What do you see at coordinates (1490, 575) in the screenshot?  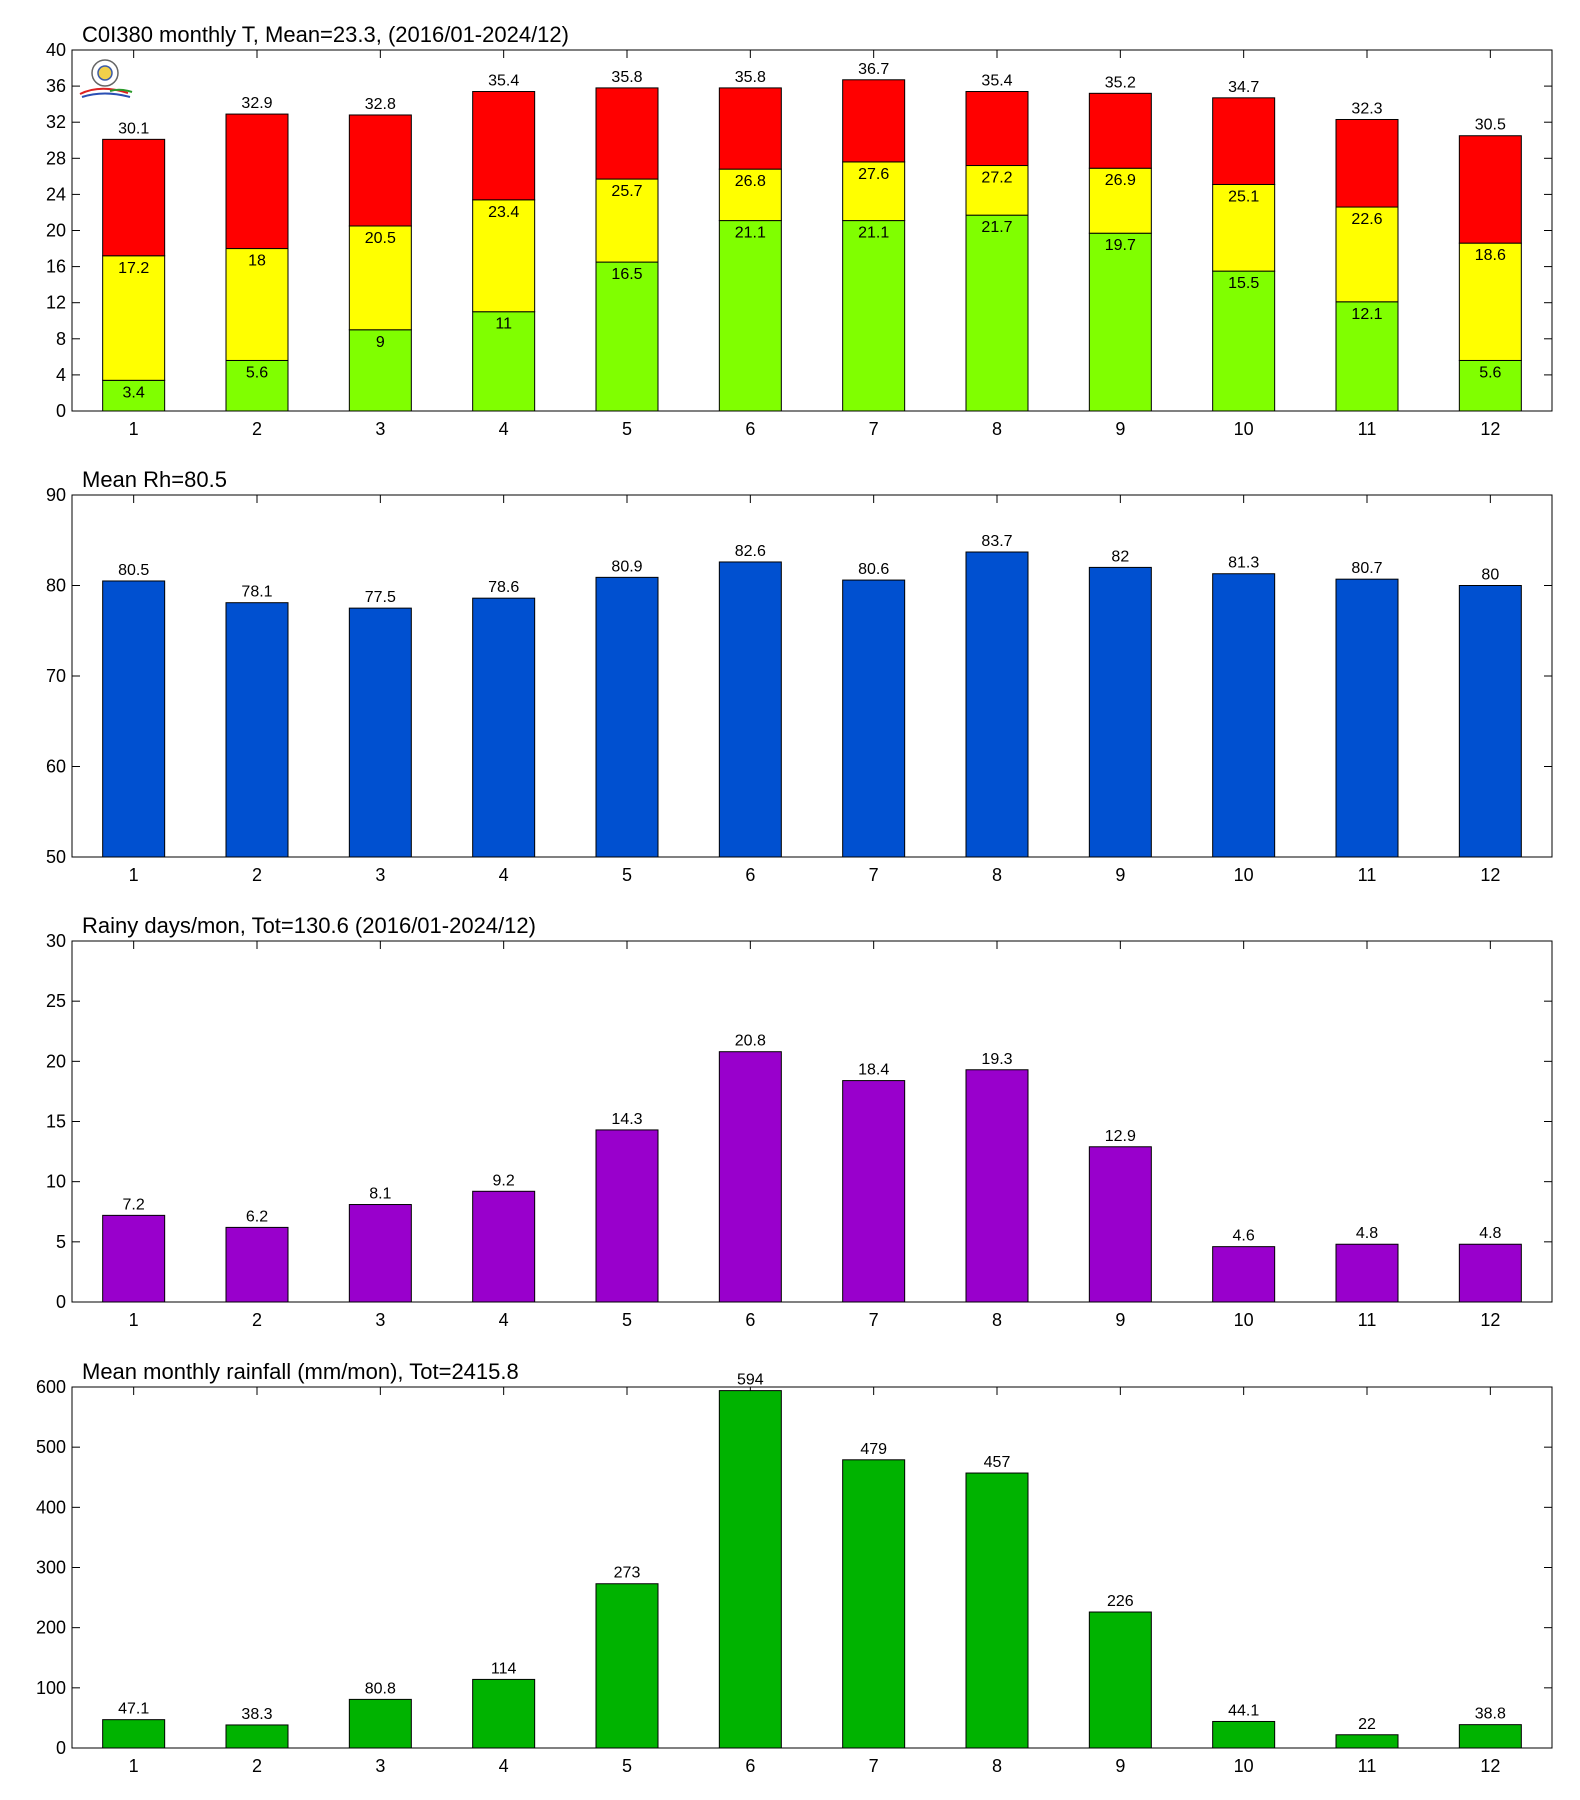 I see `data-label: 80` at bounding box center [1490, 575].